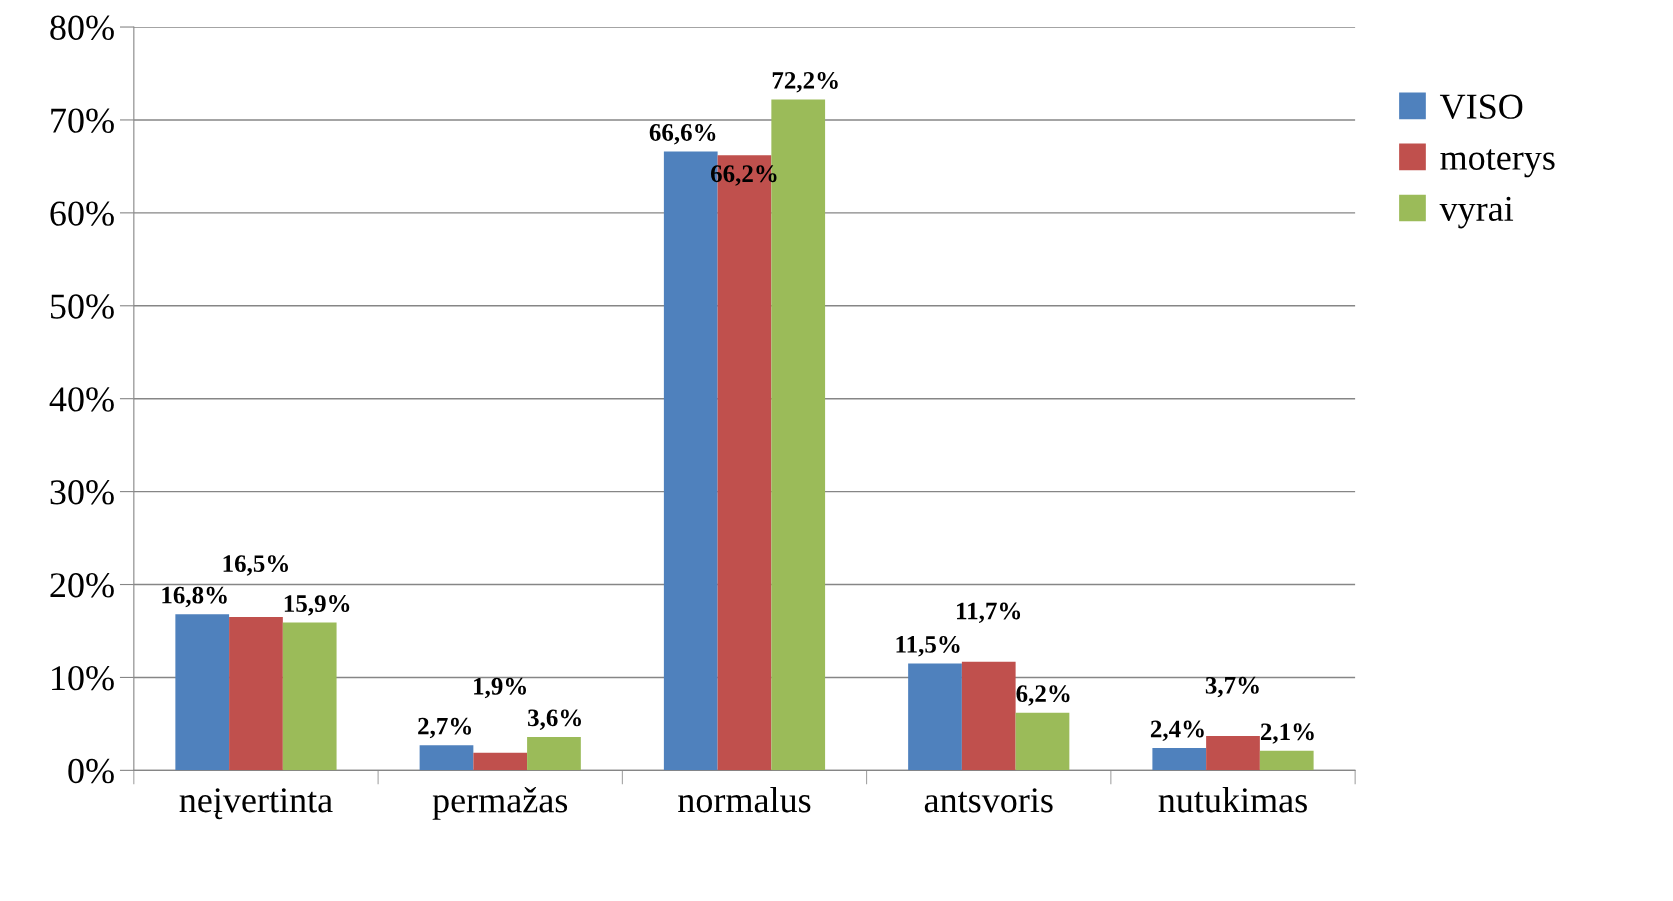 This screenshot has width=1673, height=901. What do you see at coordinates (83, 678) in the screenshot?
I see `y-tick-label: 10%` at bounding box center [83, 678].